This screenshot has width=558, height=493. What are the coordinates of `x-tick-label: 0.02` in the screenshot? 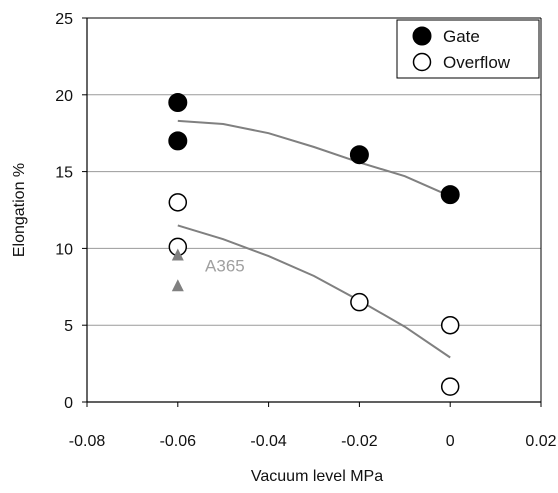 It's located at (540, 441).